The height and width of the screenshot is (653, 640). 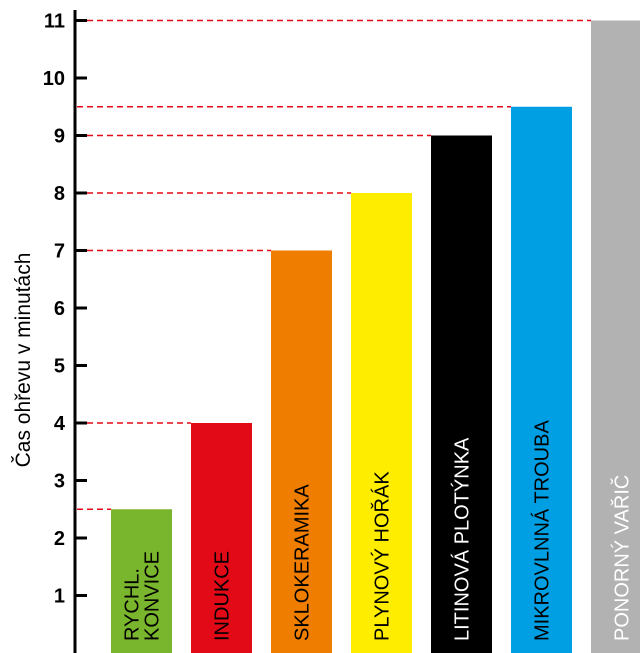 I want to click on y-tick-label: 11, so click(x=54, y=22).